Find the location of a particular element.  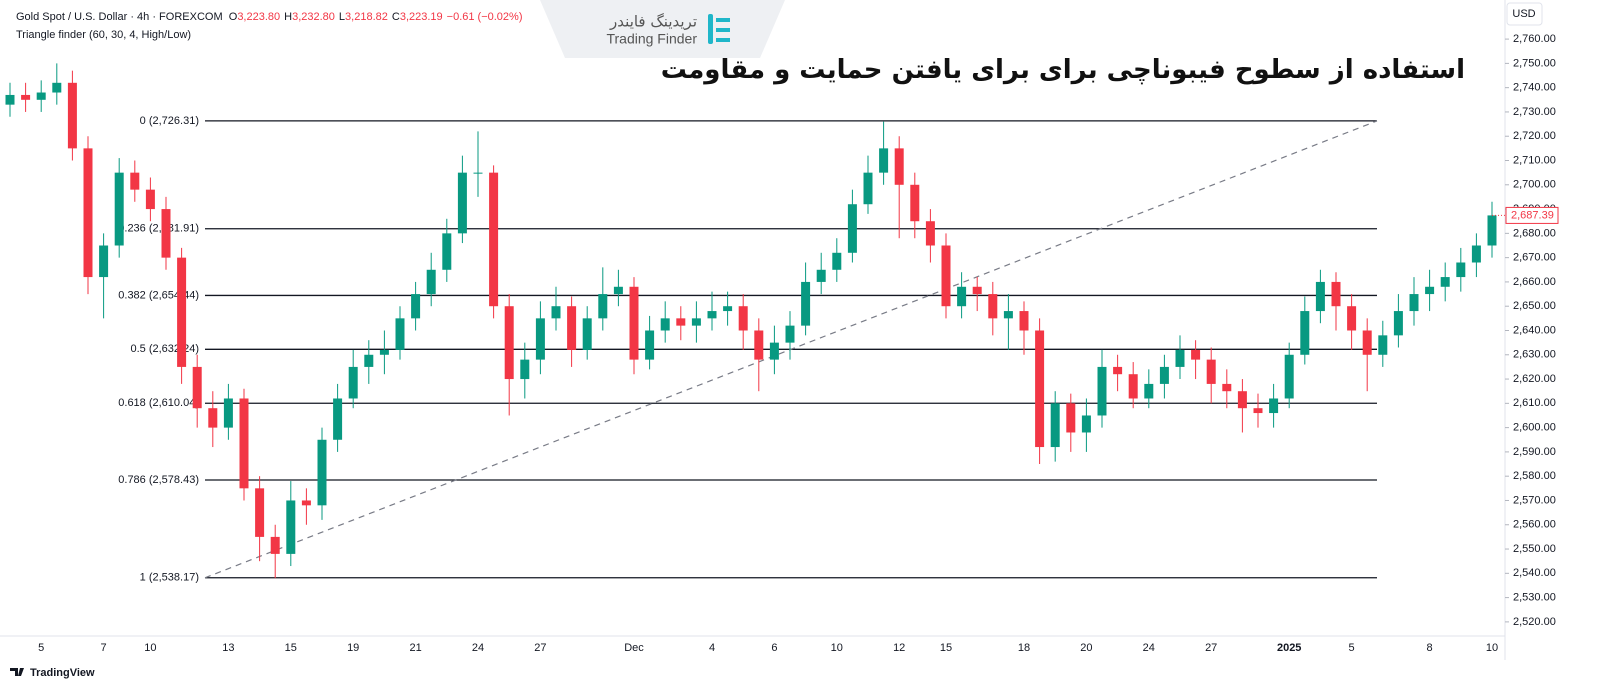

ohlc-value: 3,218.82 is located at coordinates (366, 17).